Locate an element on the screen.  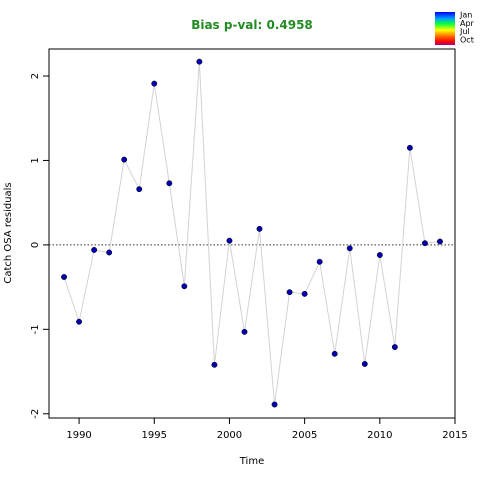
x-tick-label: 2005 is located at coordinates (304, 435).